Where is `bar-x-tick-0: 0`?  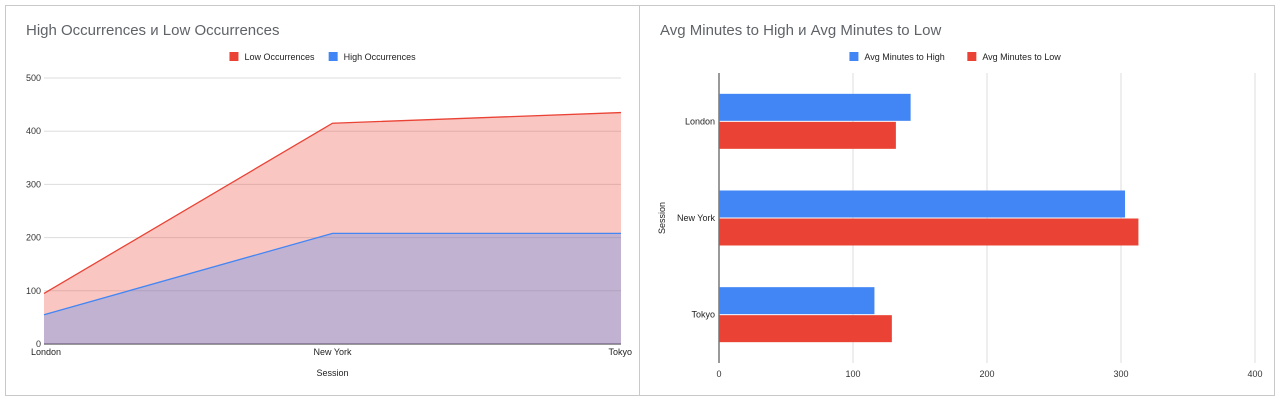
bar-x-tick-0: 0 is located at coordinates (718, 374).